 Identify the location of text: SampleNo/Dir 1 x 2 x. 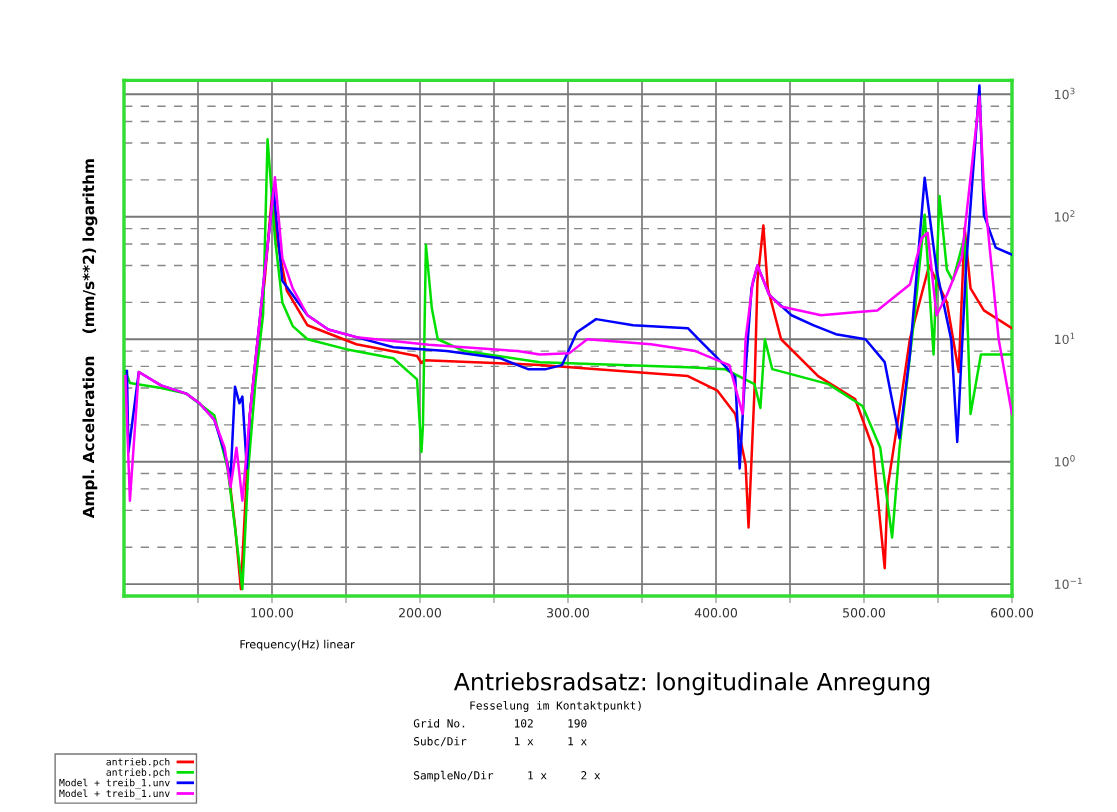
(507, 776).